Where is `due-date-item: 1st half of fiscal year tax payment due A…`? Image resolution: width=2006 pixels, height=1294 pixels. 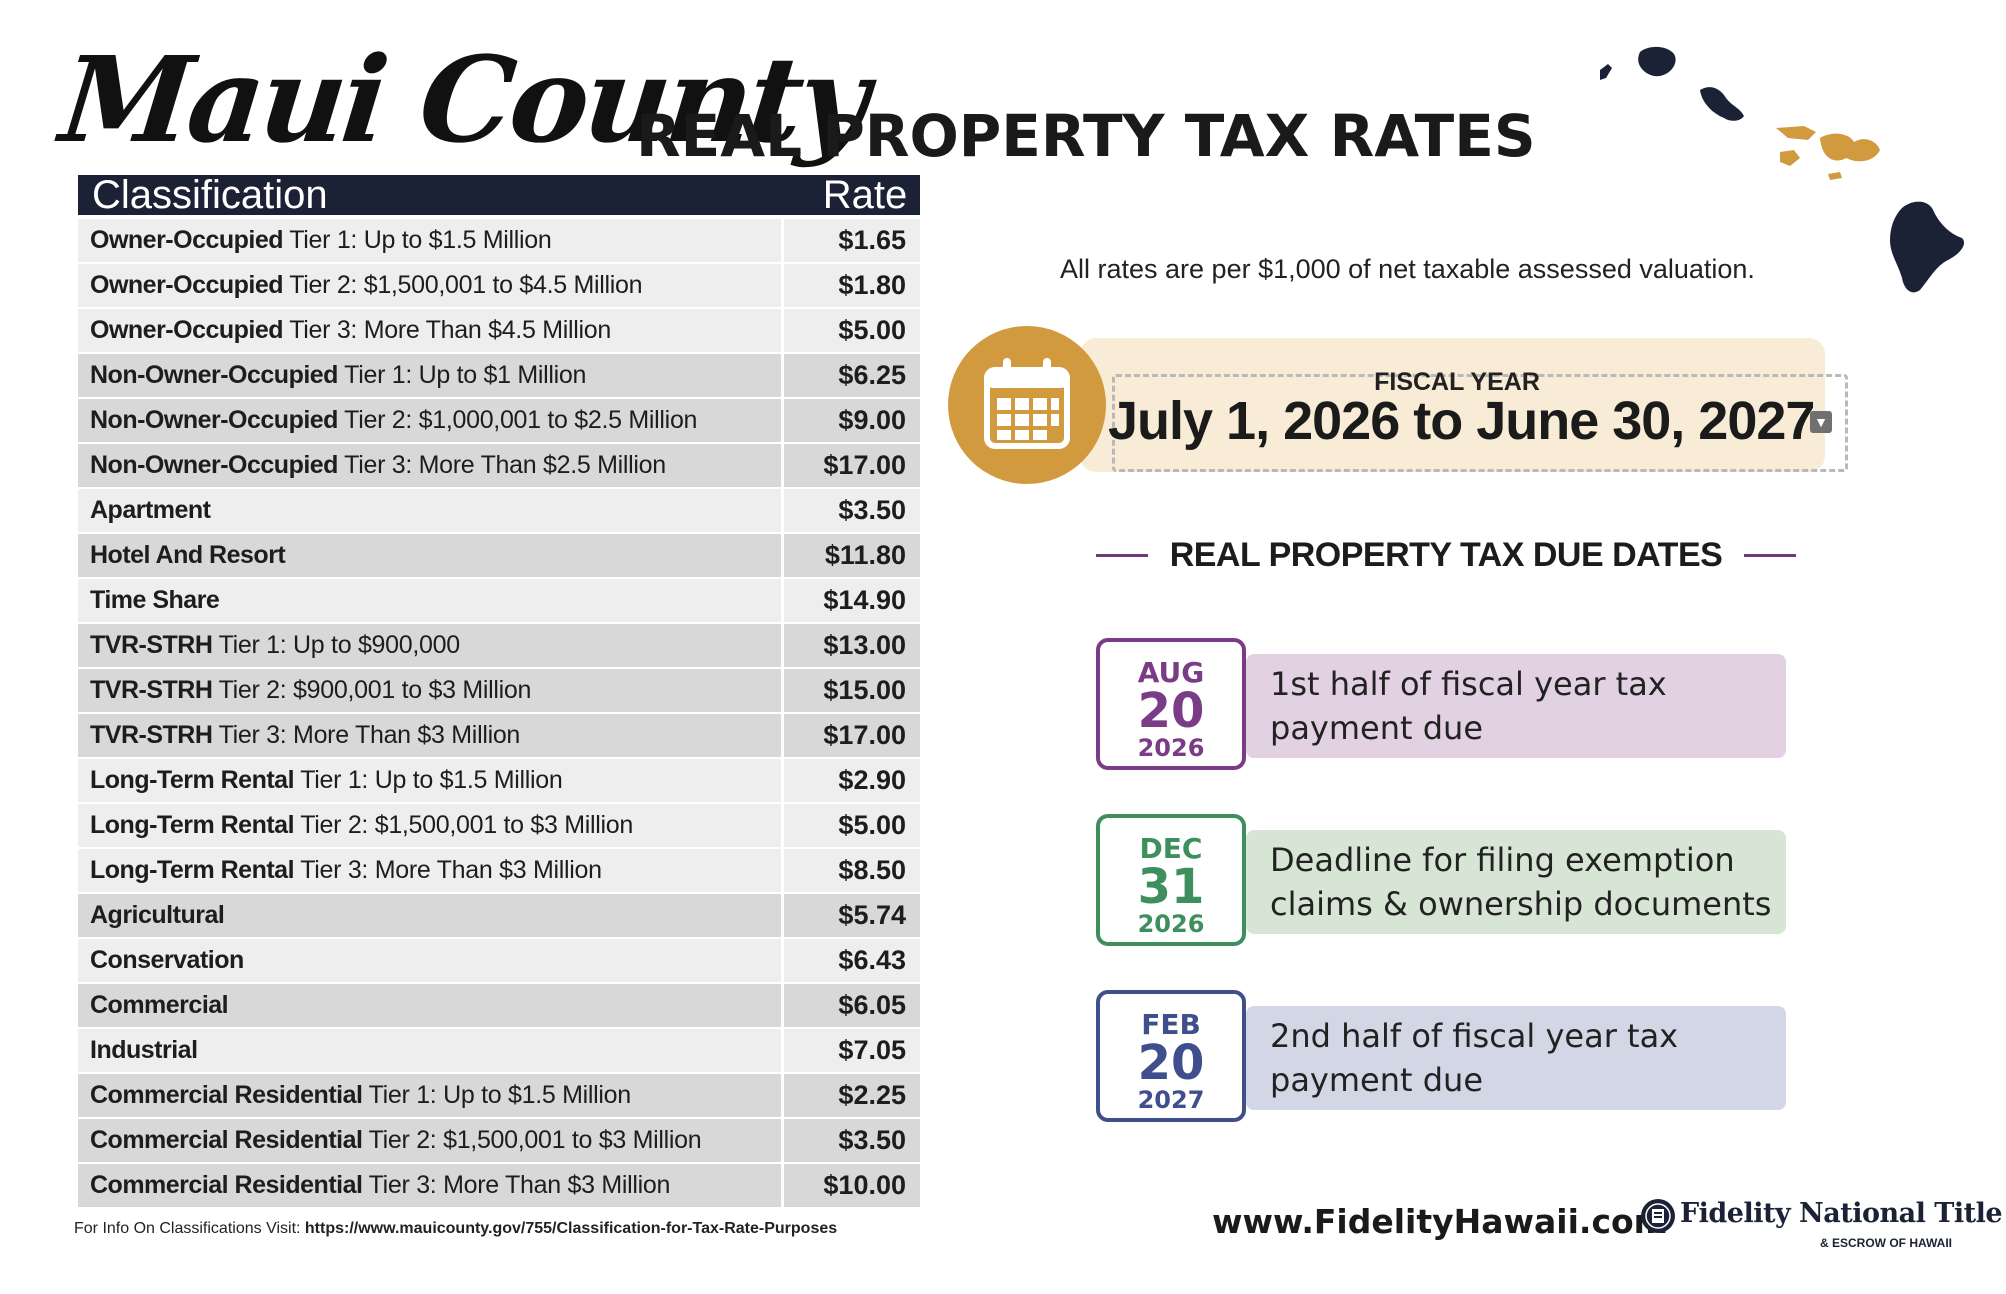
due-date-item: 1st half of fiscal year tax payment due A… is located at coordinates (1446, 706).